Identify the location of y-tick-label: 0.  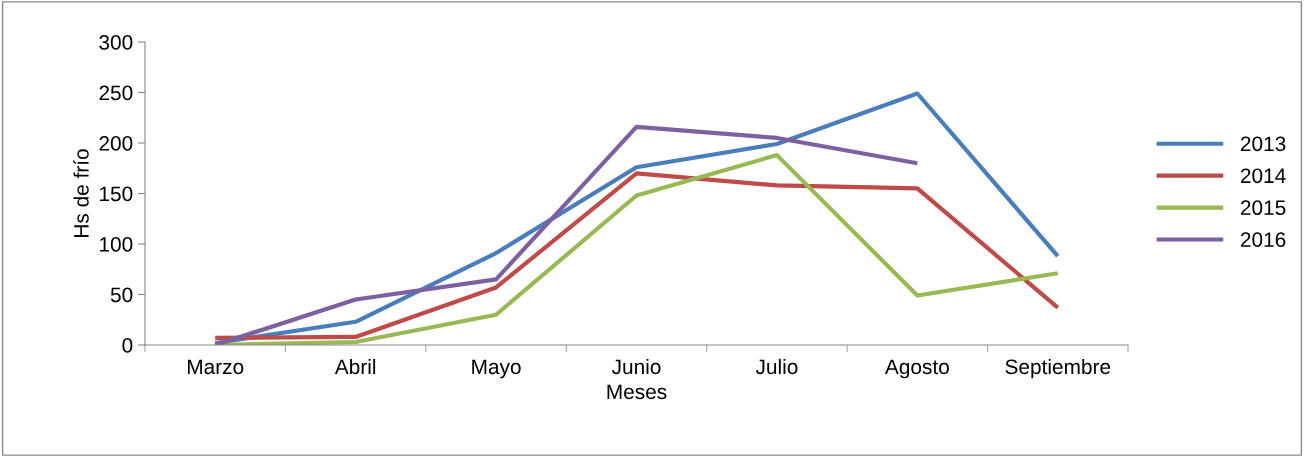
(127, 345).